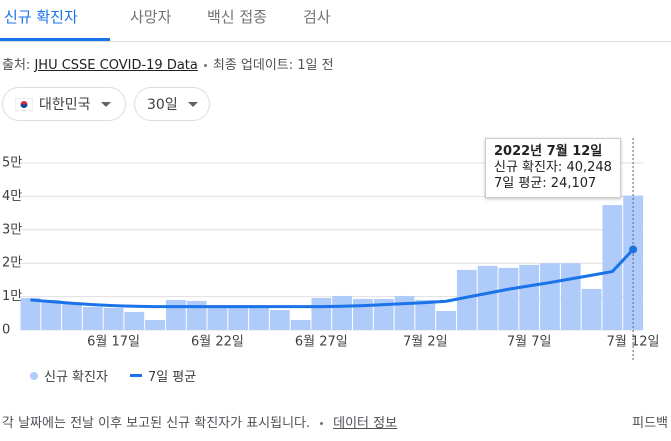 The height and width of the screenshot is (441, 671). What do you see at coordinates (237, 17) in the screenshot?
I see `tab: 백신 접종` at bounding box center [237, 17].